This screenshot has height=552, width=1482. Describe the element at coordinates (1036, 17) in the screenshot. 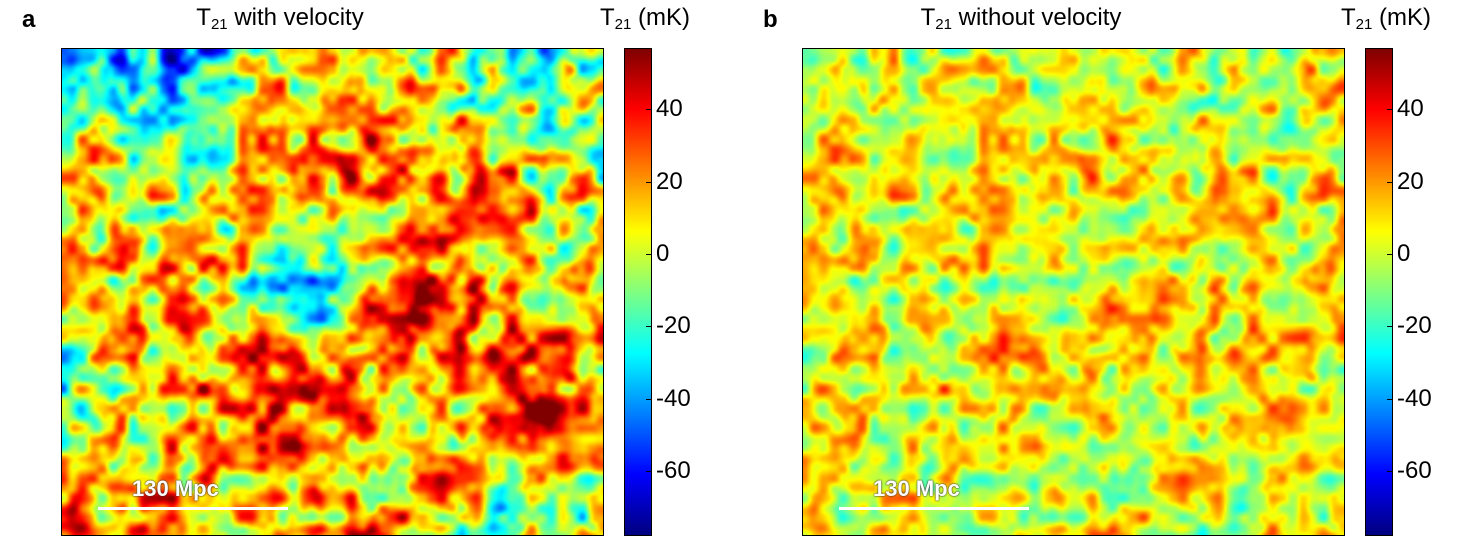

I see `title-rest: without velocity` at that location.